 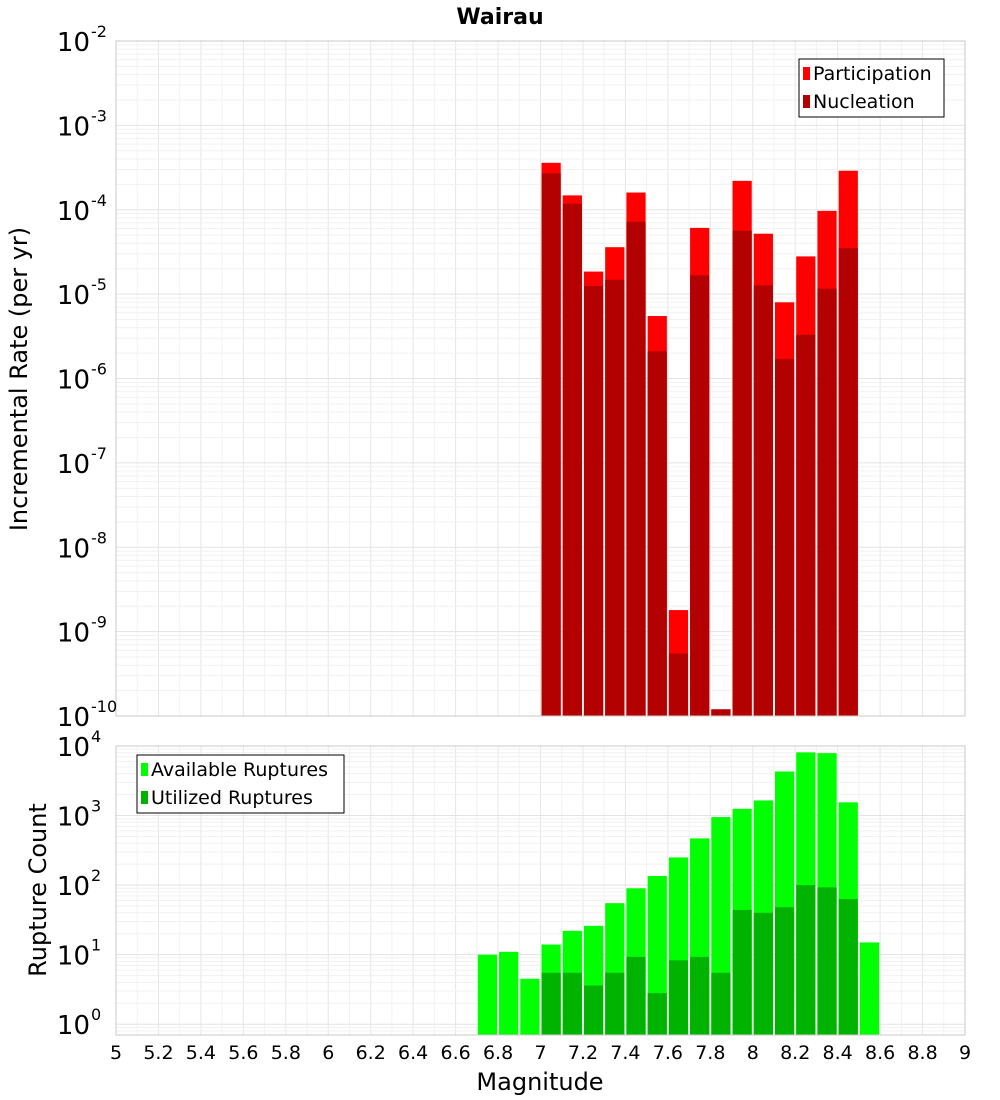 I want to click on x-tick-label: 9, so click(x=965, y=1053).